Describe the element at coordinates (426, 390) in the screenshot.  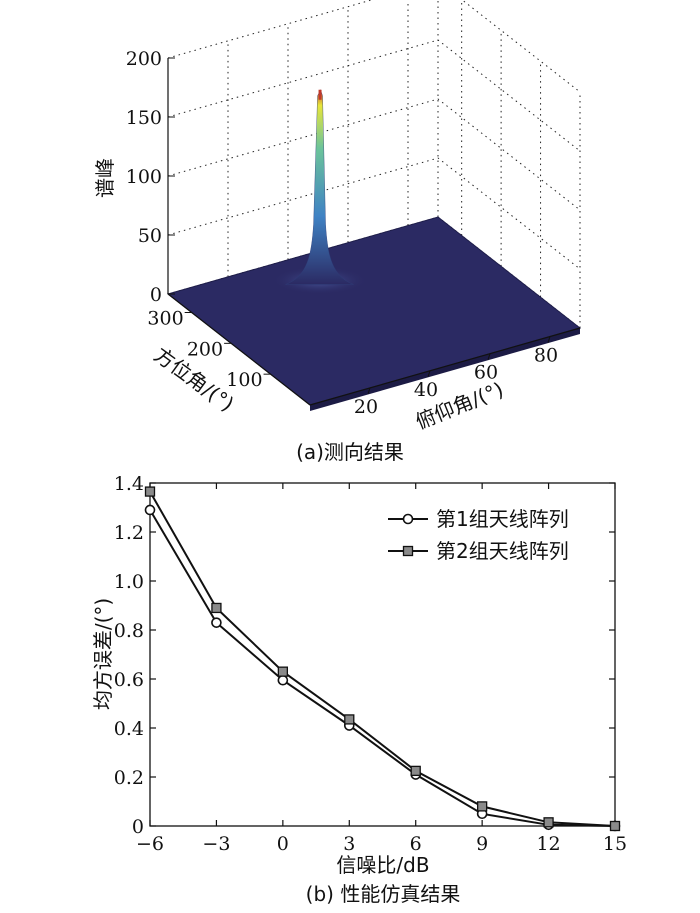
I see `elevation-tick-label: 40` at that location.